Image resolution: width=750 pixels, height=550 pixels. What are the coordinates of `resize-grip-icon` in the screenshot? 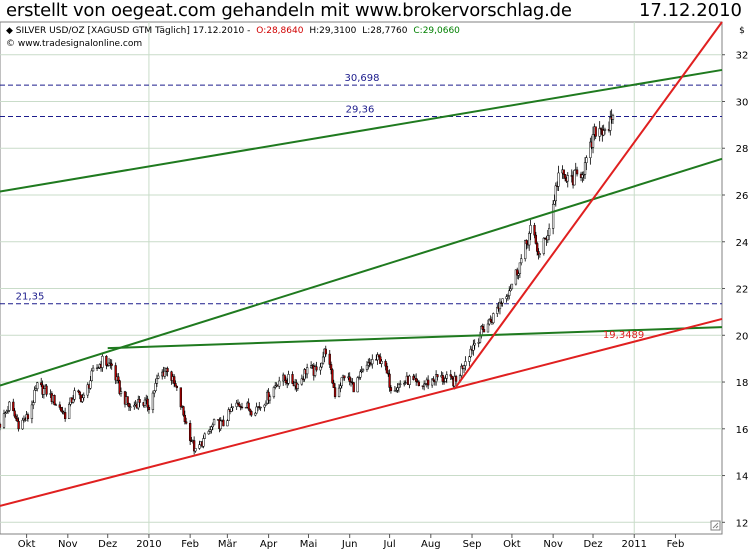 It's located at (715, 525).